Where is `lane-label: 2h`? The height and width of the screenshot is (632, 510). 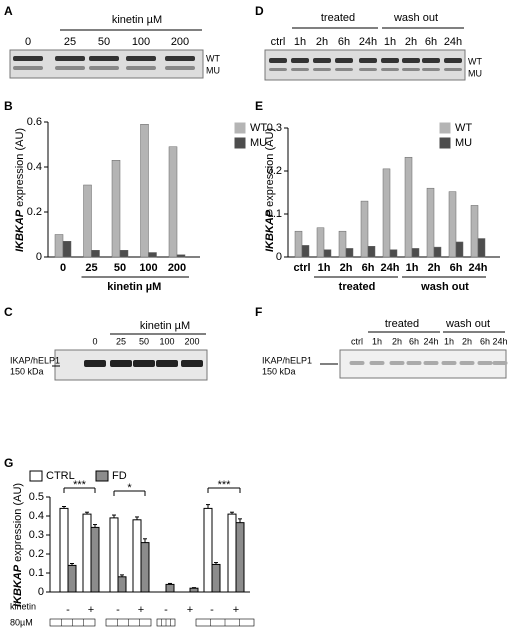
lane-label: 2h is located at coordinates (467, 341).